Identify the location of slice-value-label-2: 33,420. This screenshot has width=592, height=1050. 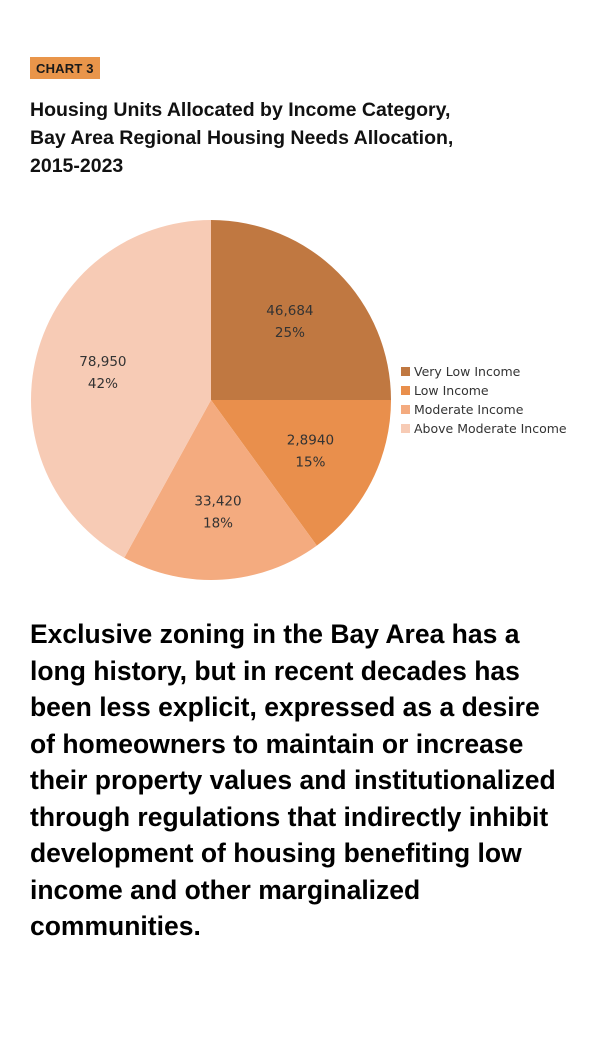
(217, 501).